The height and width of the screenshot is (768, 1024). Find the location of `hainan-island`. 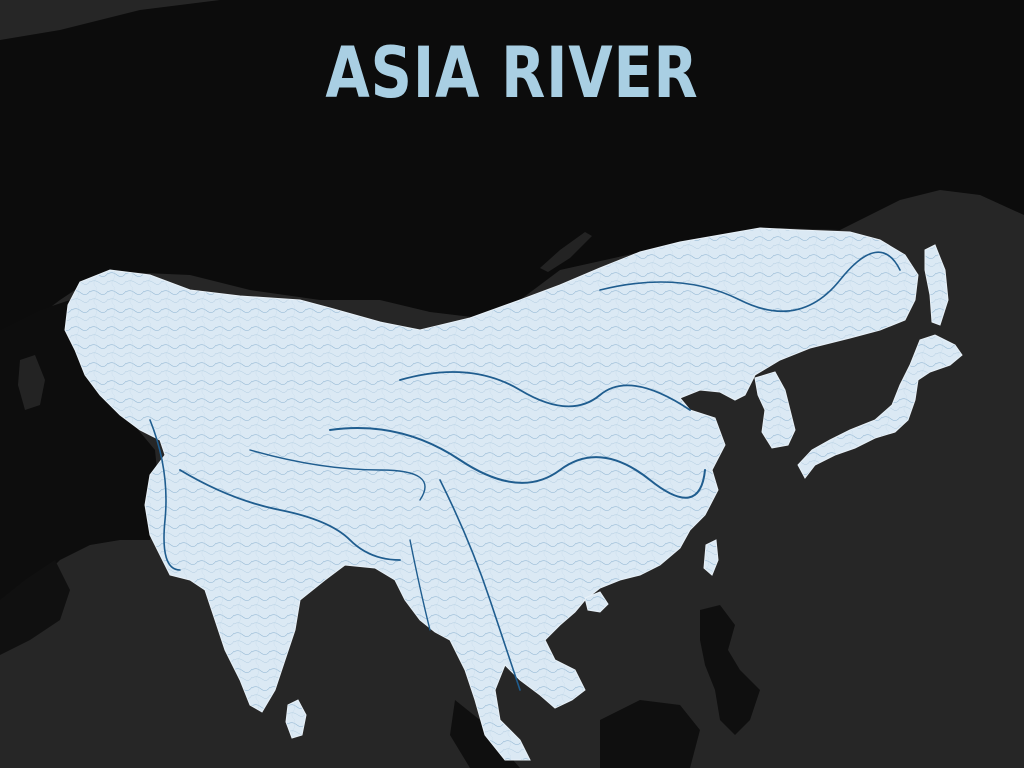

hainan-island is located at coordinates (596, 602).